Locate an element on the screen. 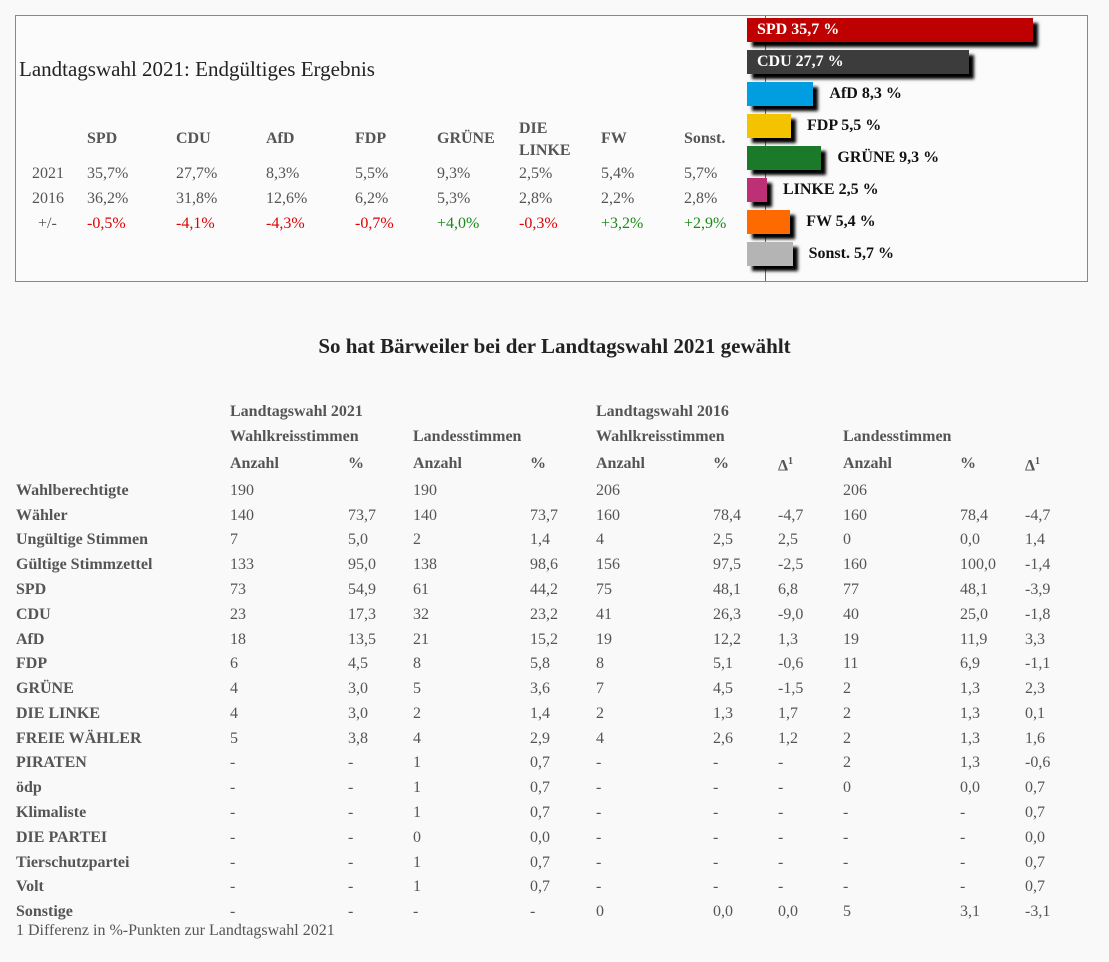  bar-label: GRÜNE 9,3 % is located at coordinates (888, 157).